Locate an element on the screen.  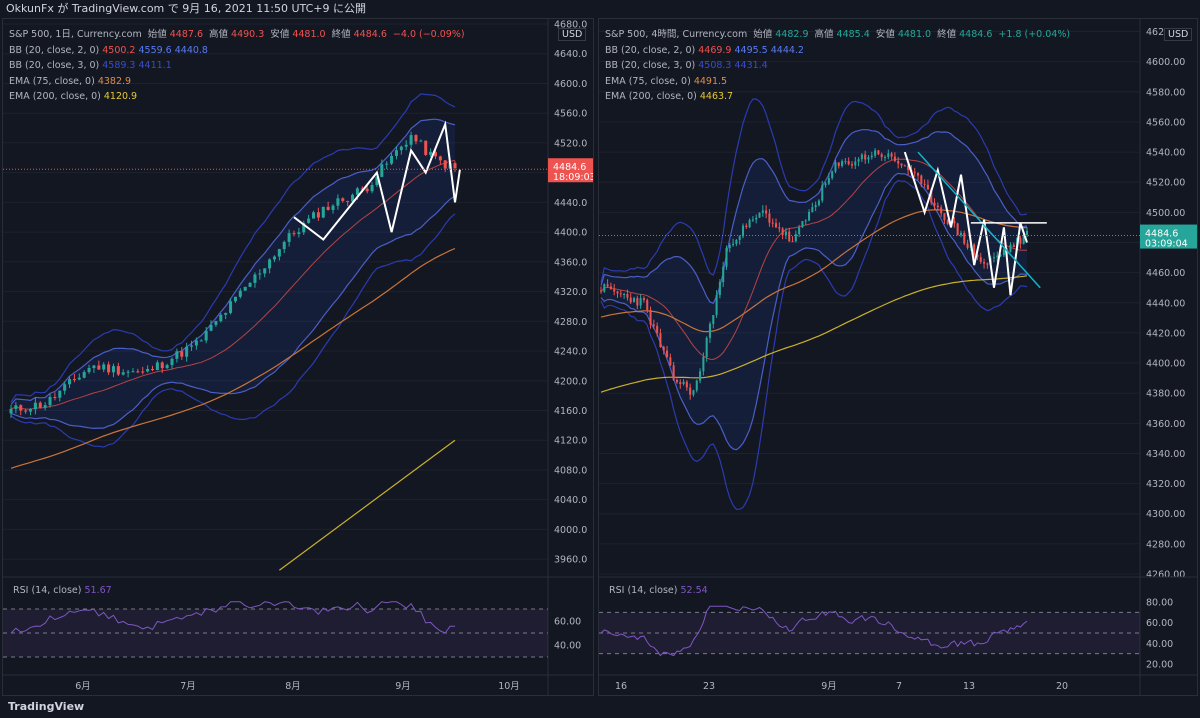
h4-bb2-legend: BB (20, close, 2, 0) 4469.9 4495.5 4444.2 is located at coordinates (839, 51).